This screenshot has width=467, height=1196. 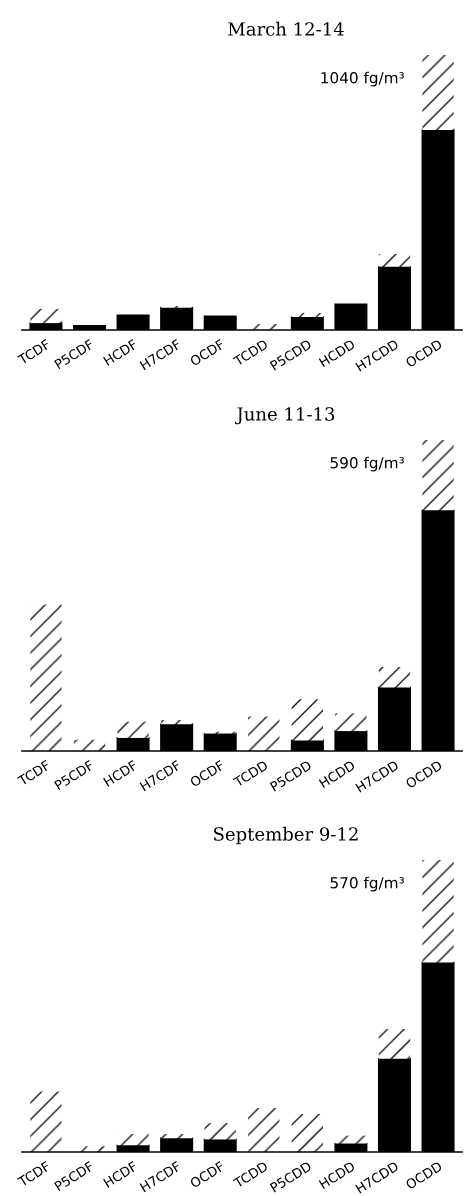 I want to click on annotation: 570 fg/m³, so click(x=367, y=884).